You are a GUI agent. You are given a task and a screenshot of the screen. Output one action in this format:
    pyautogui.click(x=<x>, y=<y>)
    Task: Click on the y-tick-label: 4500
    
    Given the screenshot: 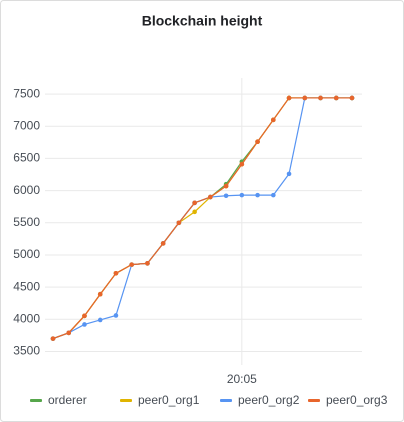 What is the action you would take?
    pyautogui.click(x=26, y=286)
    